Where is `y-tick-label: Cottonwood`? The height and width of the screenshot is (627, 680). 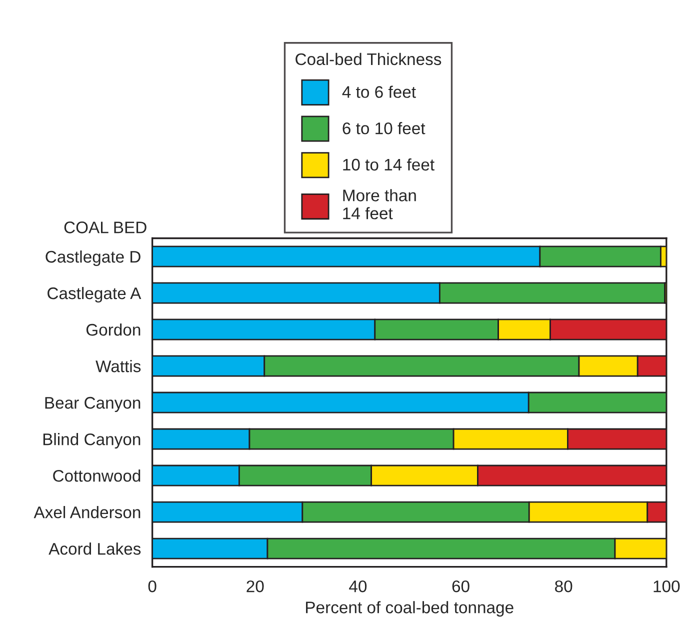
y-tick-label: Cottonwood is located at coordinates (96, 476).